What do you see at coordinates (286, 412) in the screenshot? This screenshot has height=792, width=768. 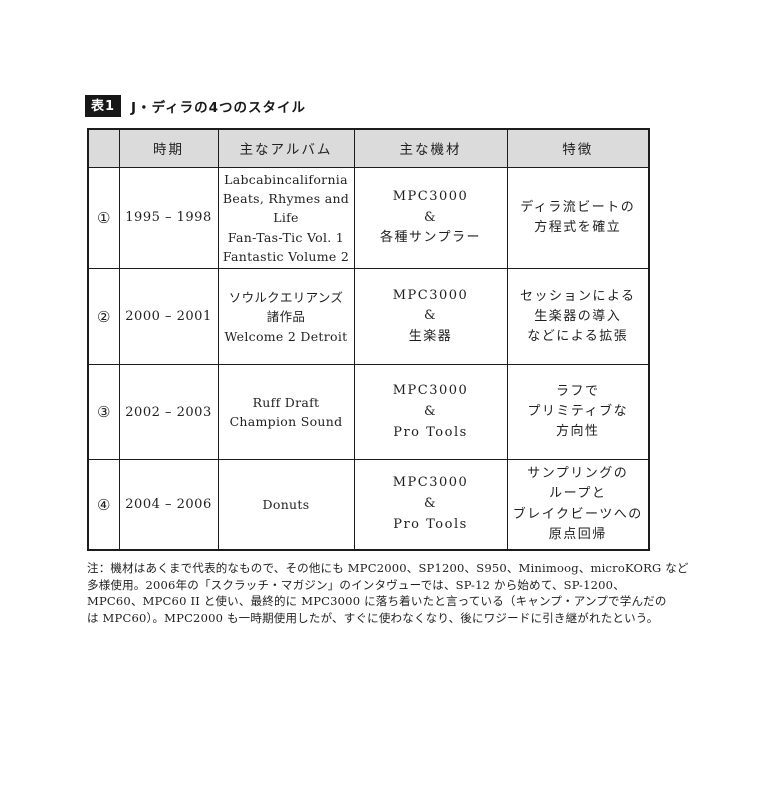 I see `albums-cell: Ruff Draft Champion Sound` at bounding box center [286, 412].